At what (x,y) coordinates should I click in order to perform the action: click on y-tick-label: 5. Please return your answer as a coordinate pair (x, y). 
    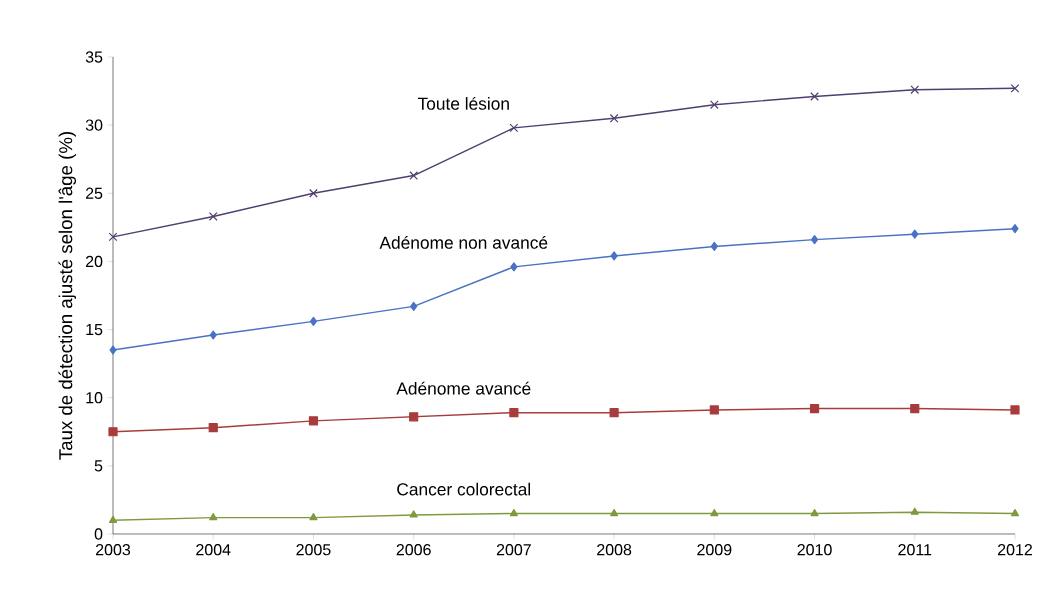
    Looking at the image, I should click on (98, 466).